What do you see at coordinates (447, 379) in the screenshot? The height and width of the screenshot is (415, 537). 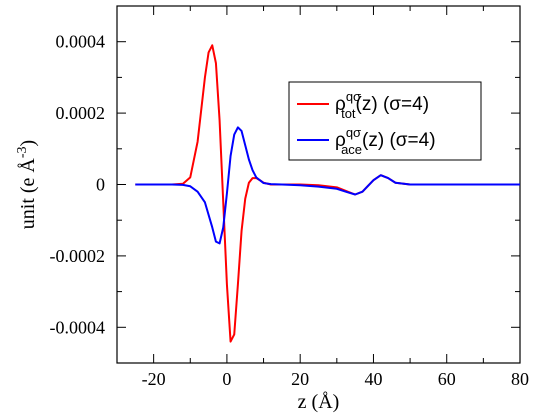 I see `x-tick-label: 60` at bounding box center [447, 379].